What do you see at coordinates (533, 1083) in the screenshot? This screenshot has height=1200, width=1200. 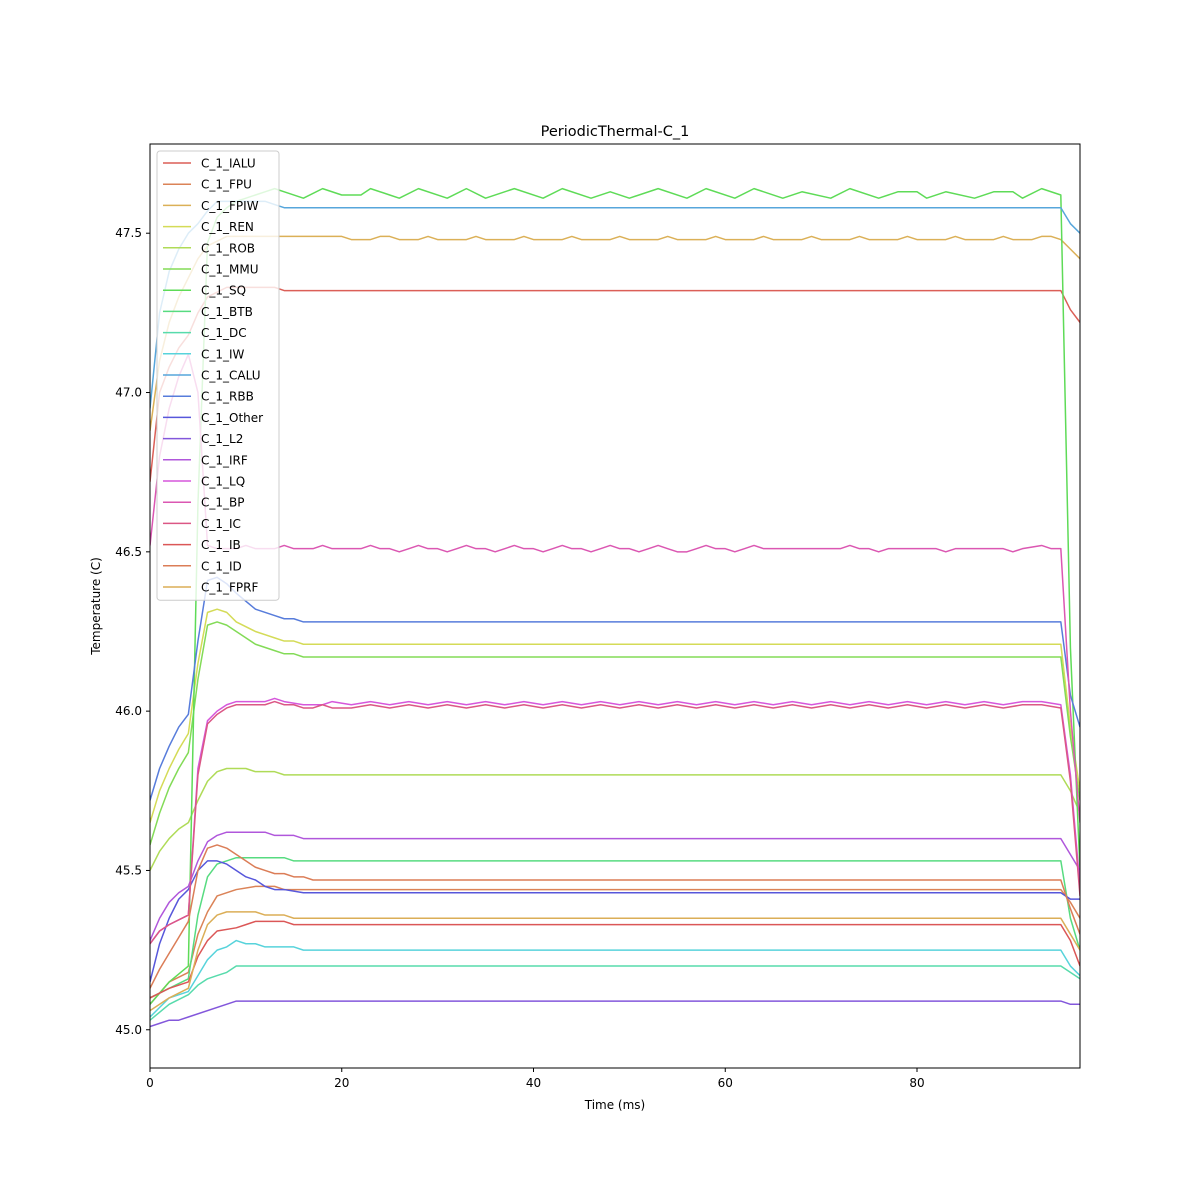 I see `x-tick-label: 40` at bounding box center [533, 1083].